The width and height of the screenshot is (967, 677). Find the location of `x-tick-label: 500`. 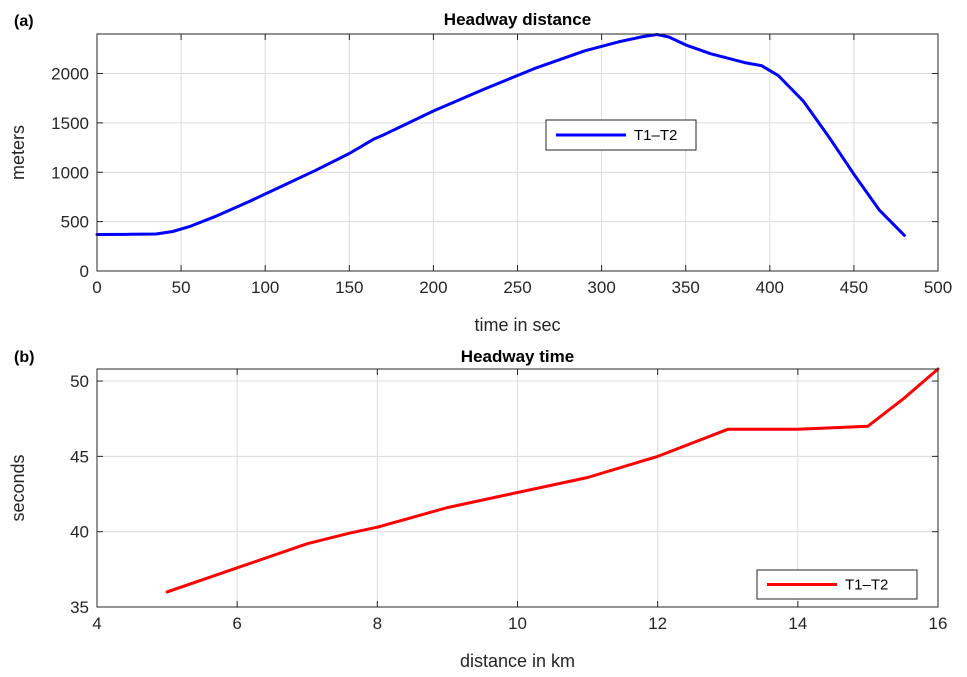

x-tick-label: 500 is located at coordinates (938, 287).